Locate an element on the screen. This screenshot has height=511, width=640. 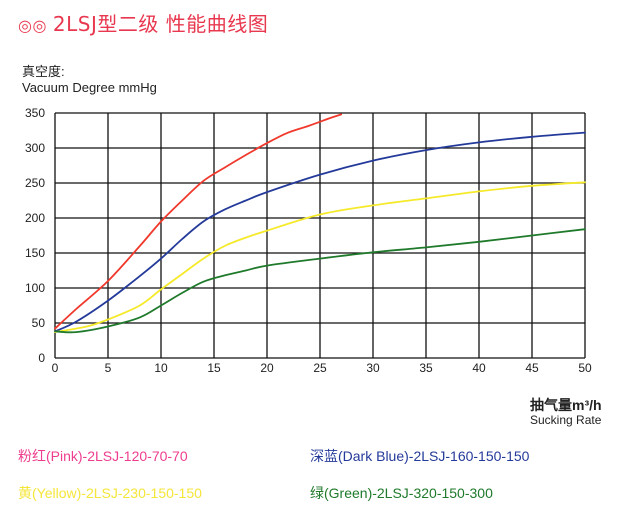
x-axis-title: 抽气量m³/h Sucking Rate is located at coordinates (566, 413).